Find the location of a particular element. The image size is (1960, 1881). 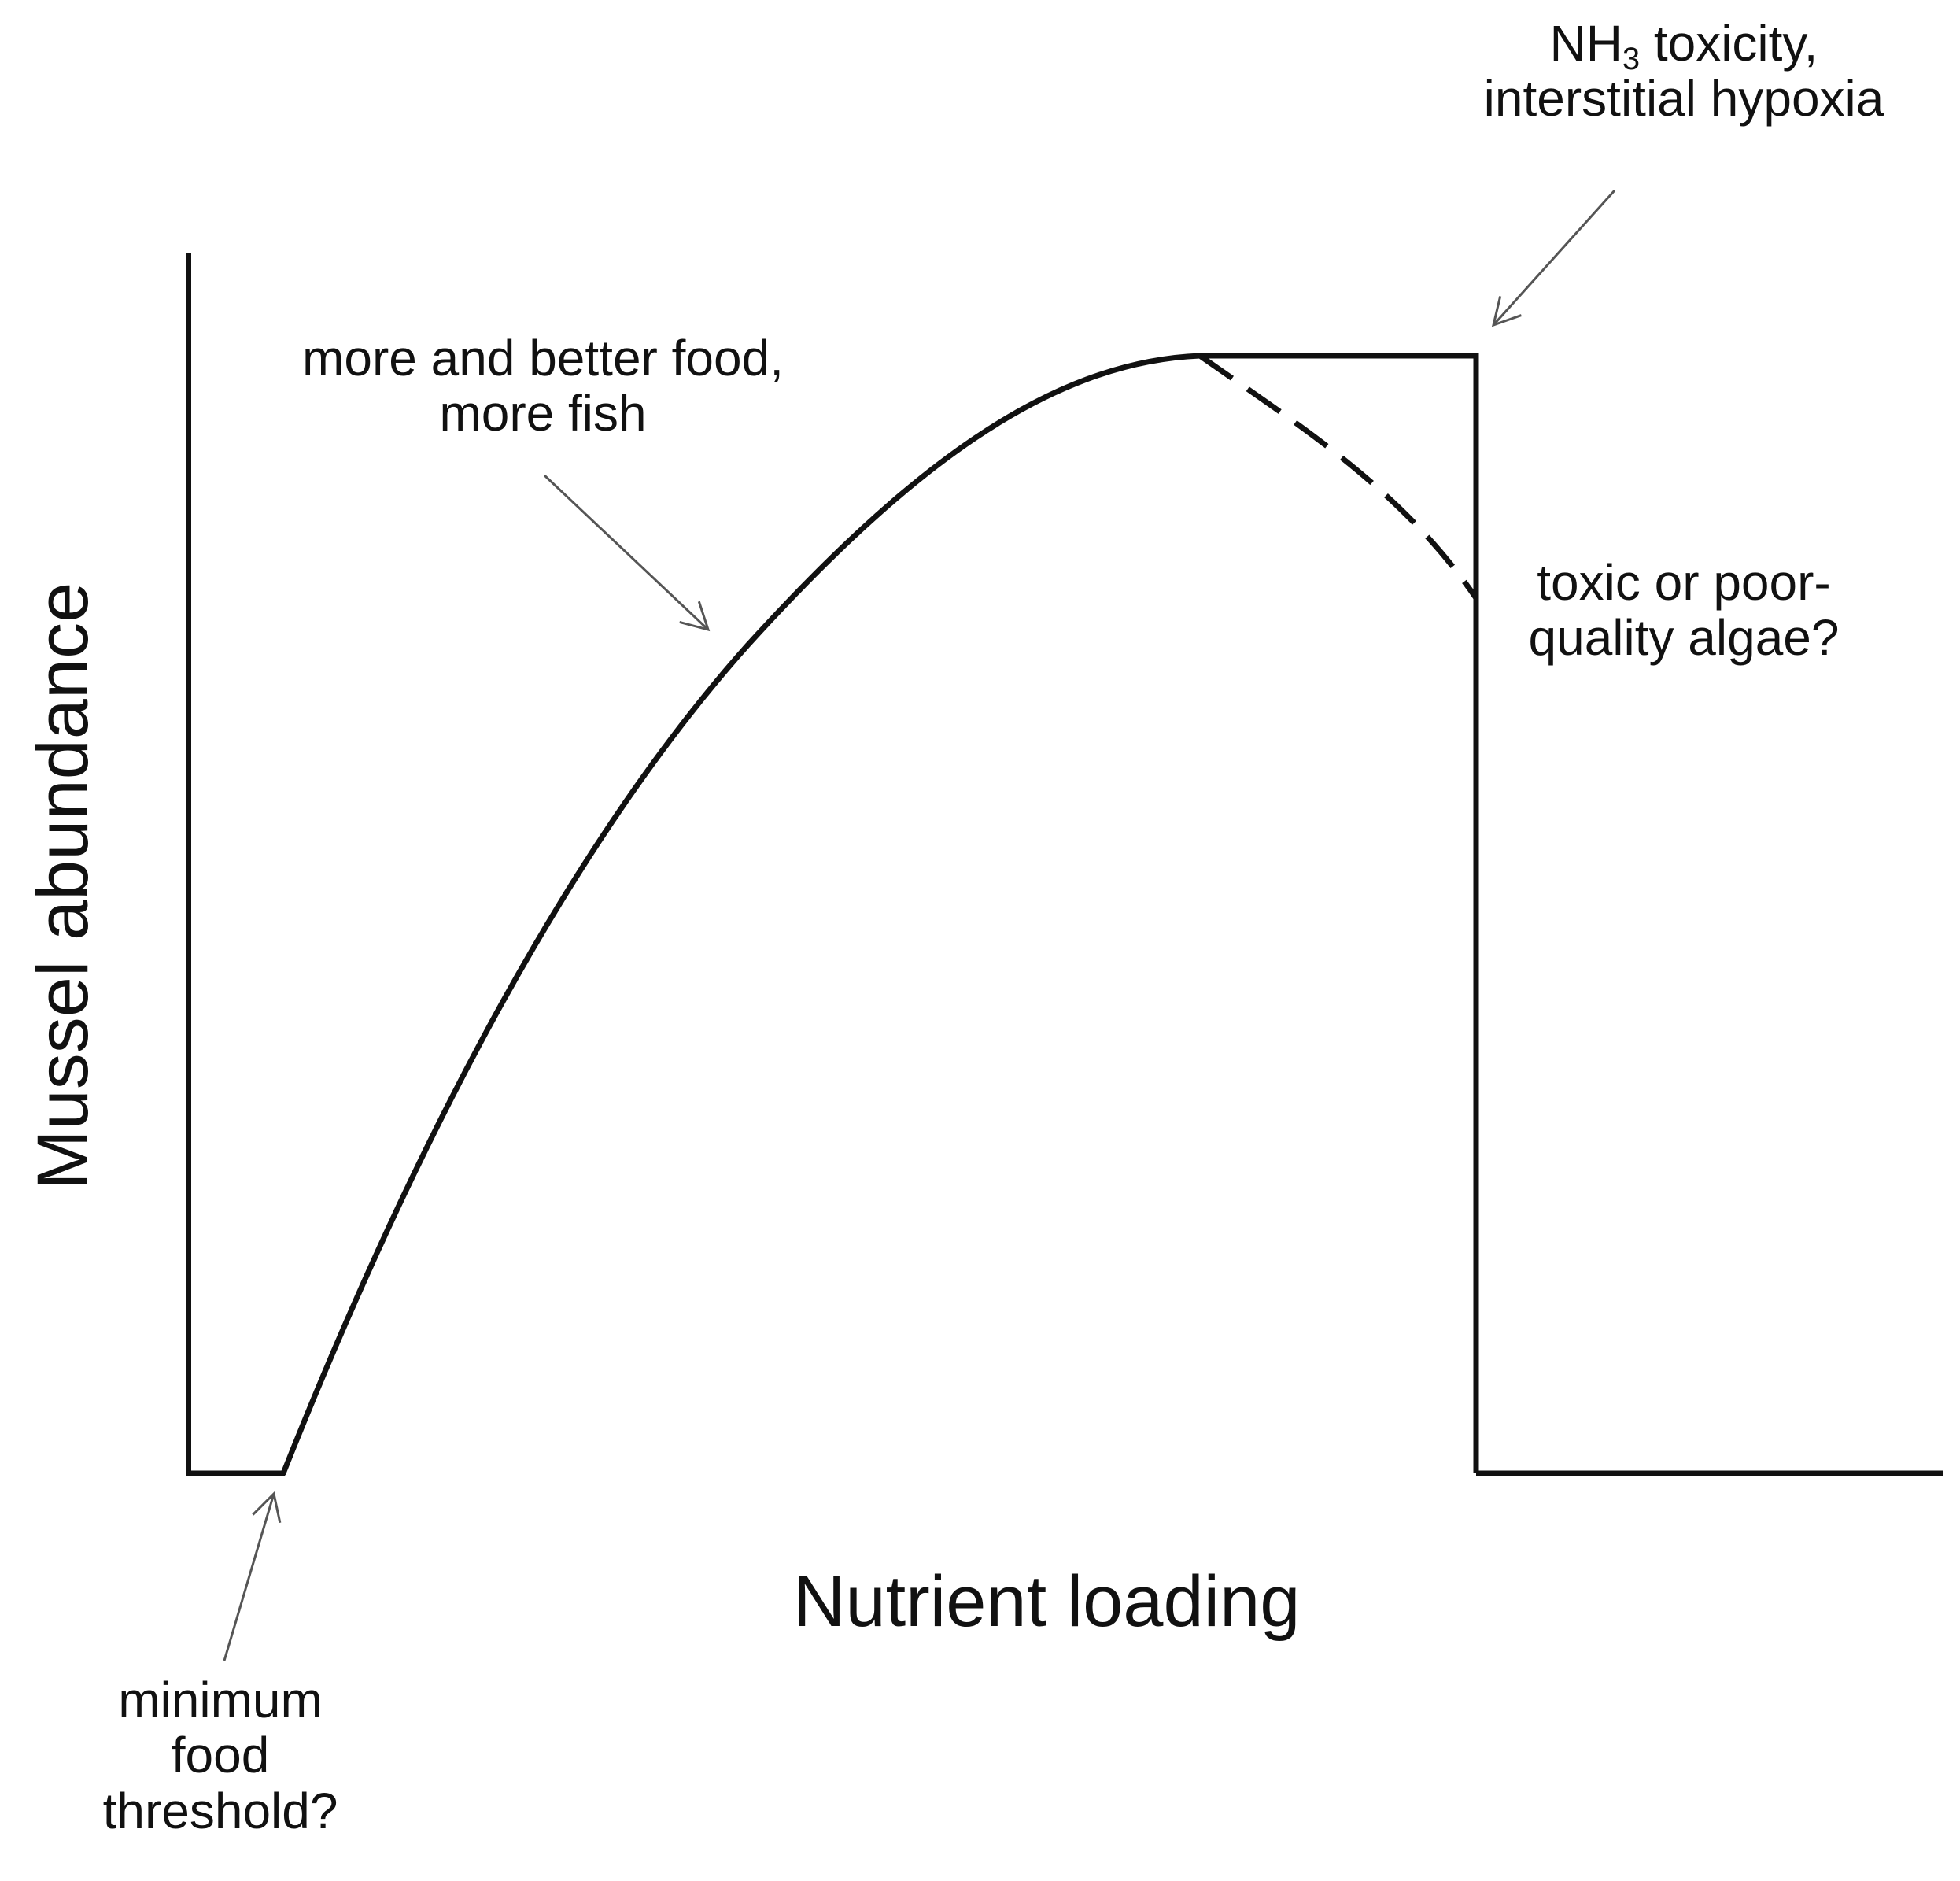

nh3-subscript: 3 is located at coordinates (1631, 59).